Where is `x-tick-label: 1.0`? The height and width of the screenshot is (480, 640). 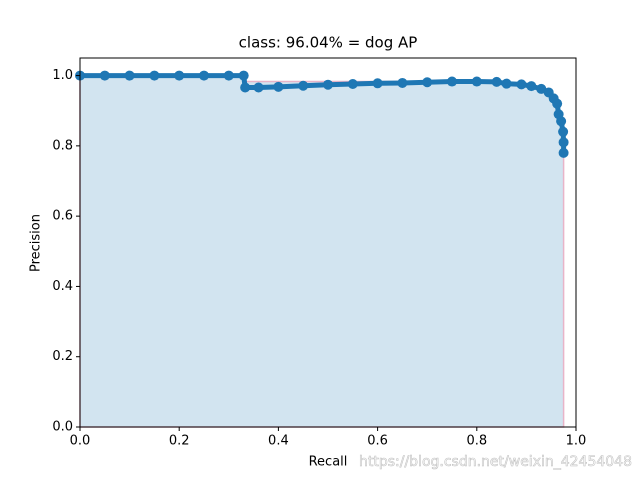 x-tick-label: 1.0 is located at coordinates (576, 441).